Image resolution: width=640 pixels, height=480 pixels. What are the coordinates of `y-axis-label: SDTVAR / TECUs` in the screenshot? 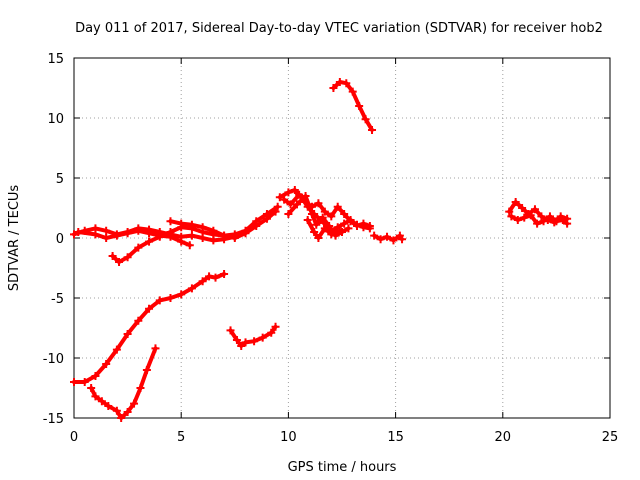 It's located at (14, 238).